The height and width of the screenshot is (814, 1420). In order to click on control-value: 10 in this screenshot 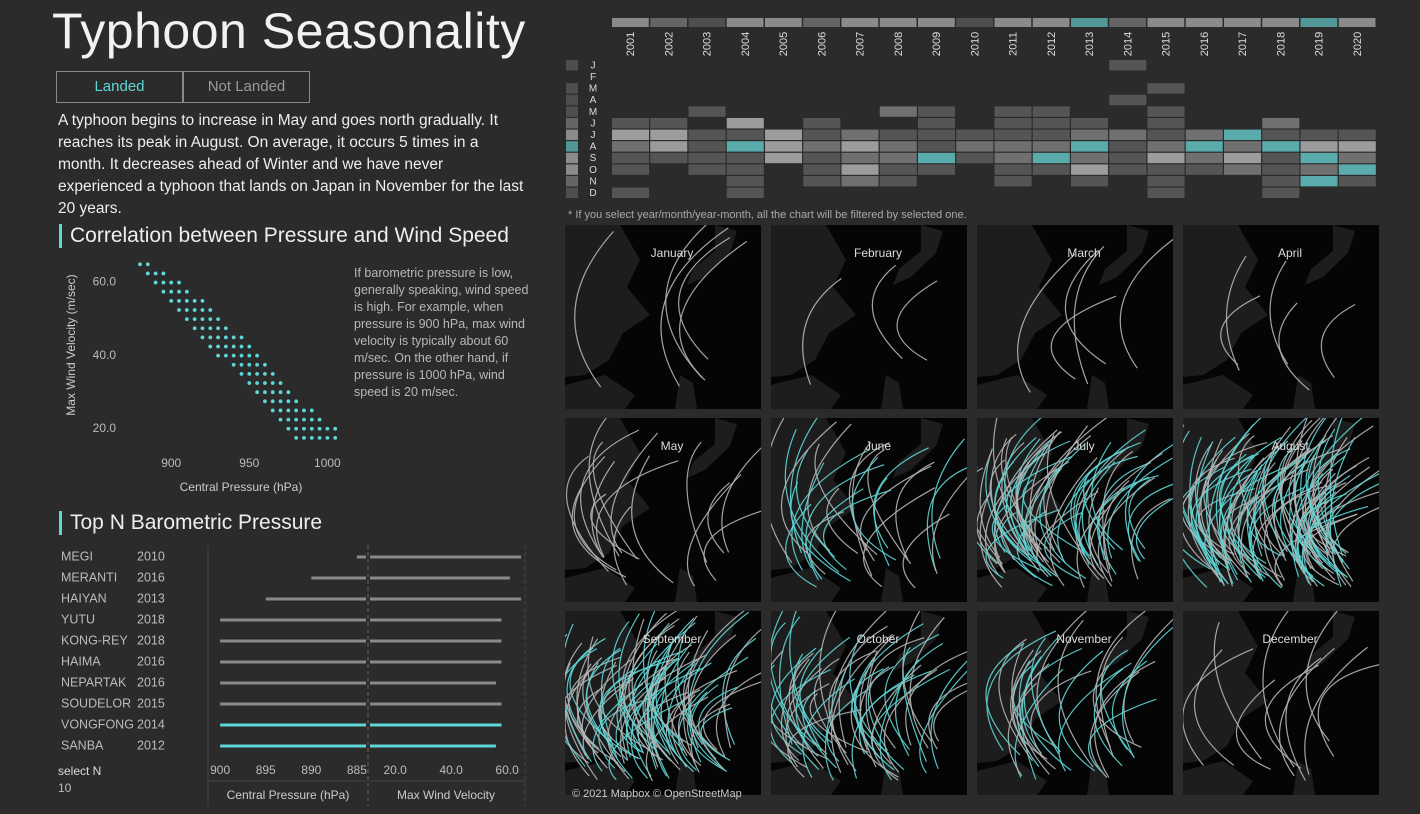, I will do `click(65, 788)`.